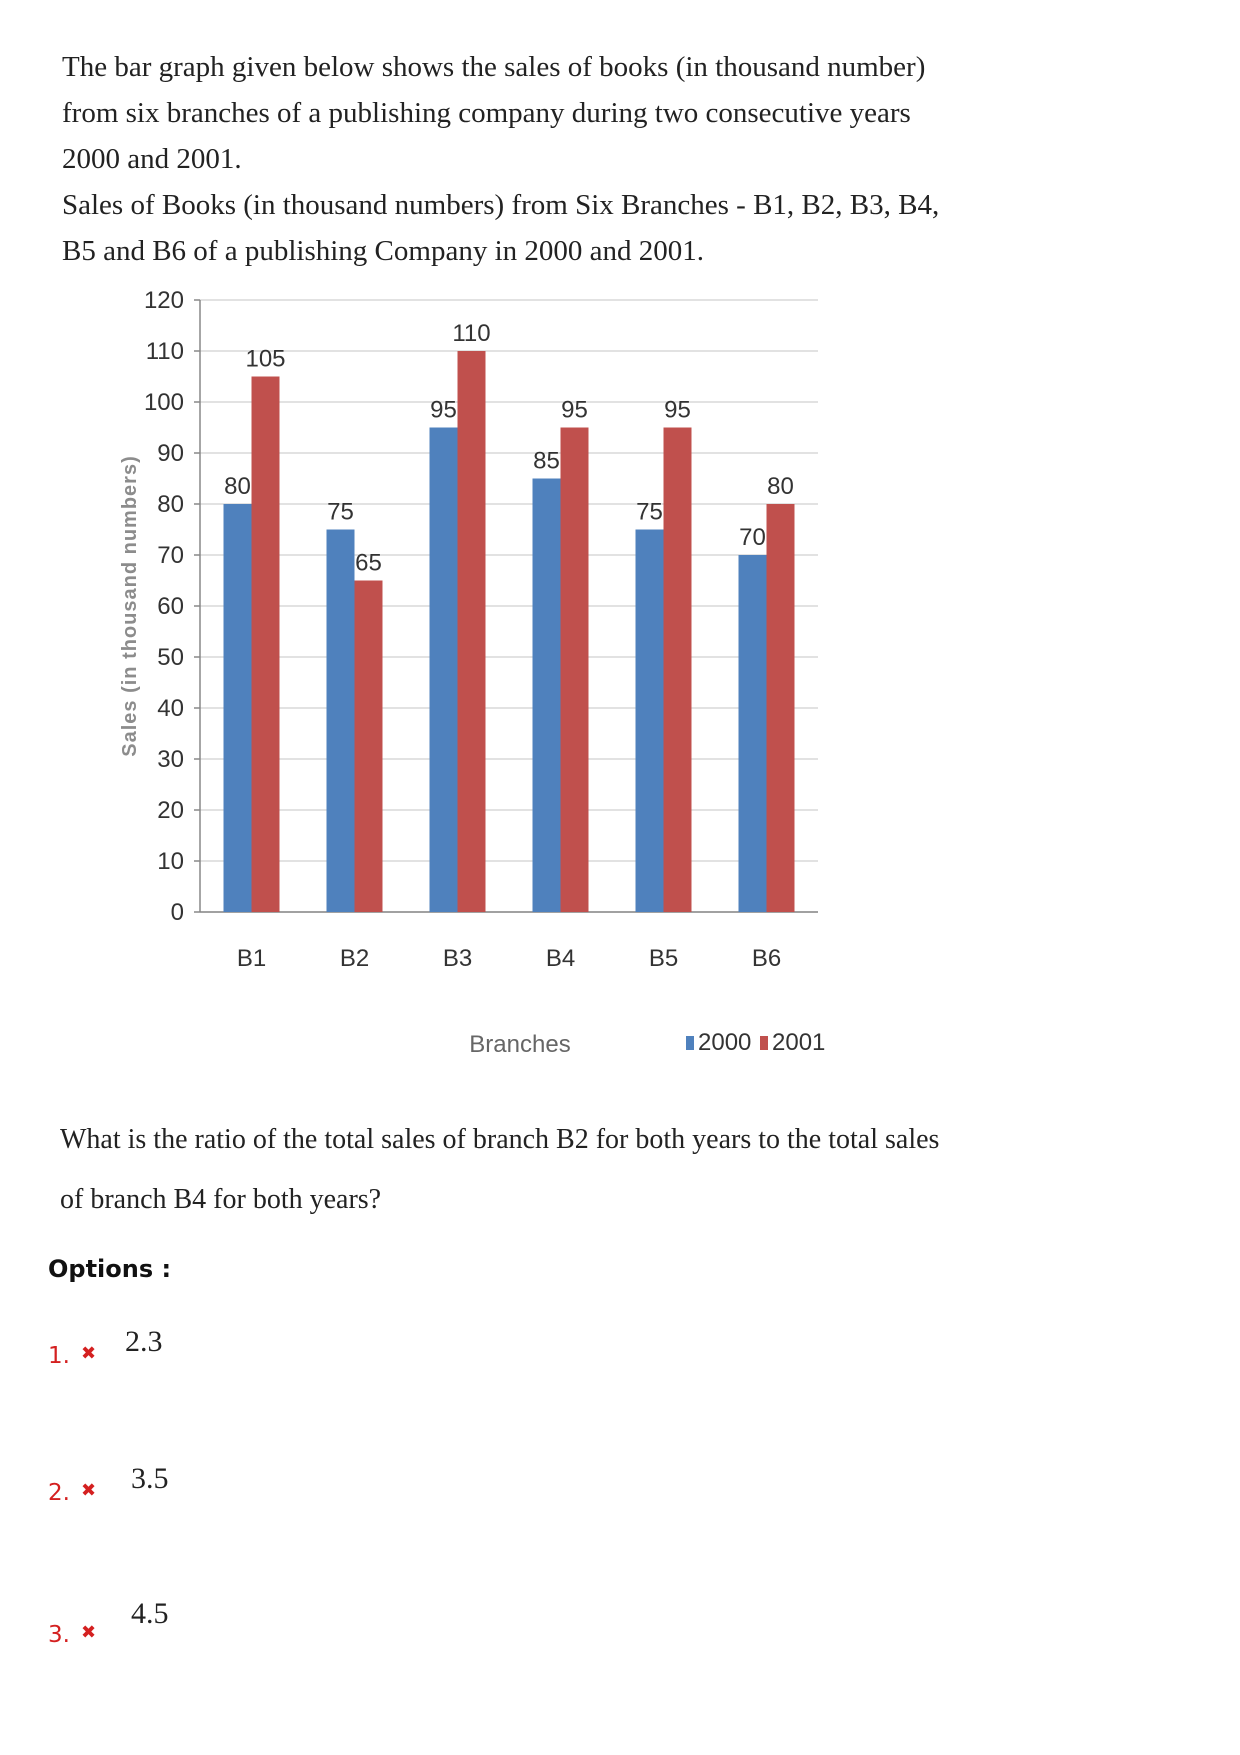 The height and width of the screenshot is (1755, 1240). I want to click on y-tick-label: 20, so click(170, 810).